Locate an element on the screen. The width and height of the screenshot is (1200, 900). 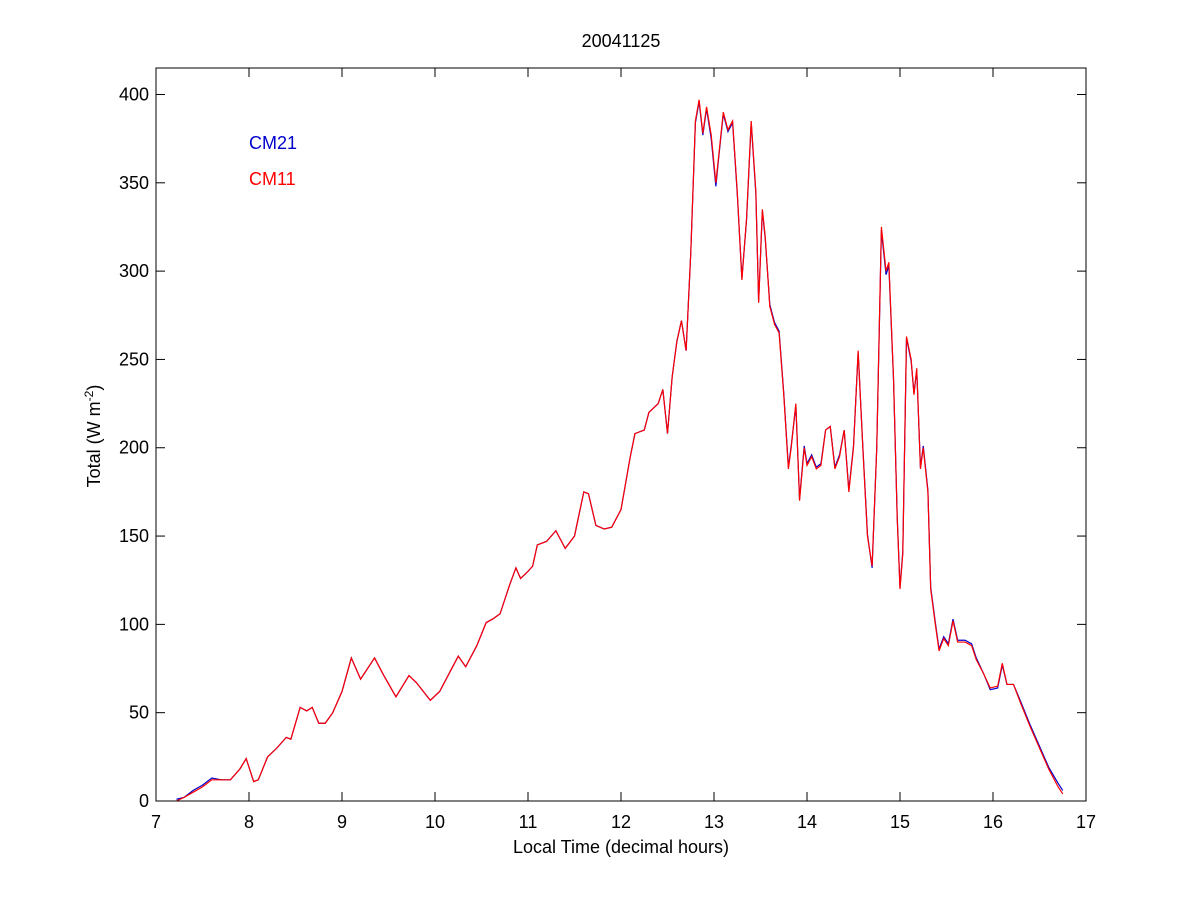
x-tick-label: 17 is located at coordinates (1086, 822).